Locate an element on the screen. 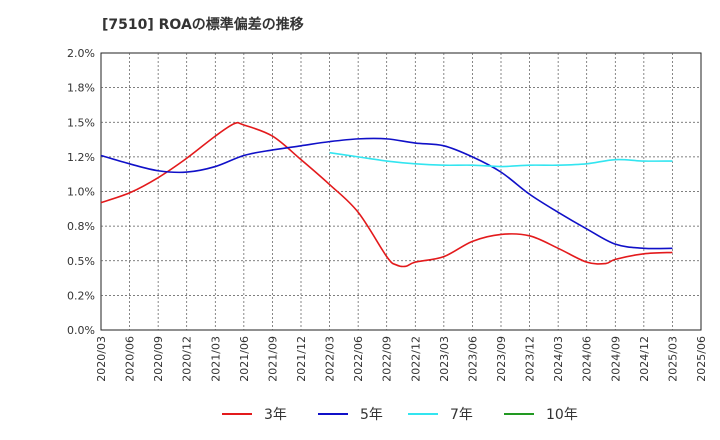 Image resolution: width=720 pixels, height=440 pixels. x-tick-label: 2022/06 is located at coordinates (358, 359).